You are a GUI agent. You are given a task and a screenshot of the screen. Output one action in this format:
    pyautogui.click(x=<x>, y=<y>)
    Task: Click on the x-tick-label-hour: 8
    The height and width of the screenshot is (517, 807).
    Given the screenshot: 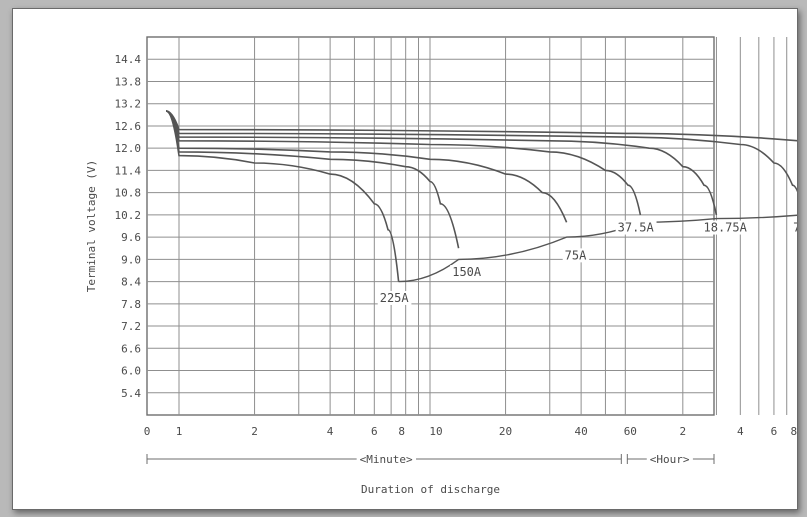 What is the action you would take?
    pyautogui.click(x=793, y=431)
    